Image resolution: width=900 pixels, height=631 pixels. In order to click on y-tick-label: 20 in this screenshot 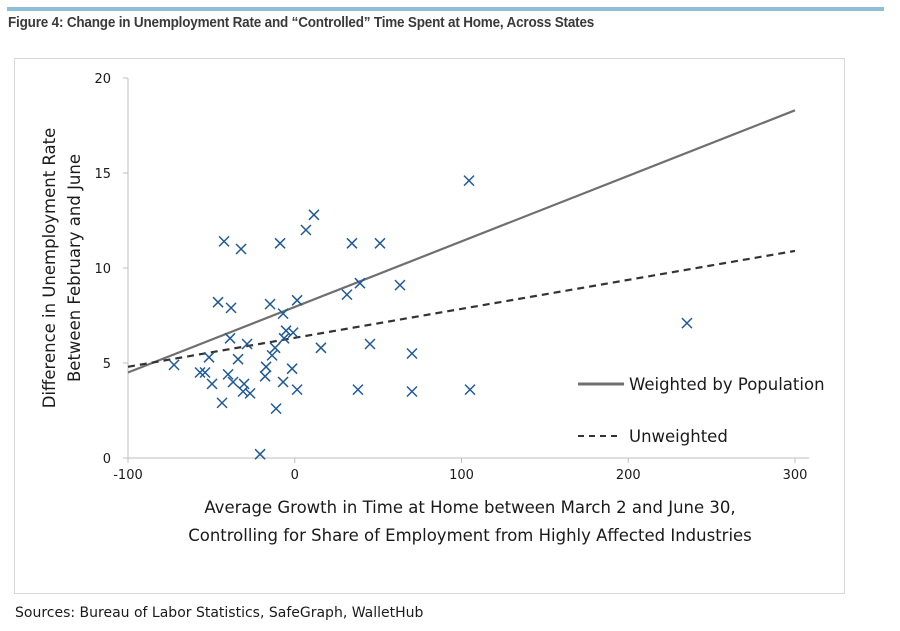, I will do `click(102, 79)`.